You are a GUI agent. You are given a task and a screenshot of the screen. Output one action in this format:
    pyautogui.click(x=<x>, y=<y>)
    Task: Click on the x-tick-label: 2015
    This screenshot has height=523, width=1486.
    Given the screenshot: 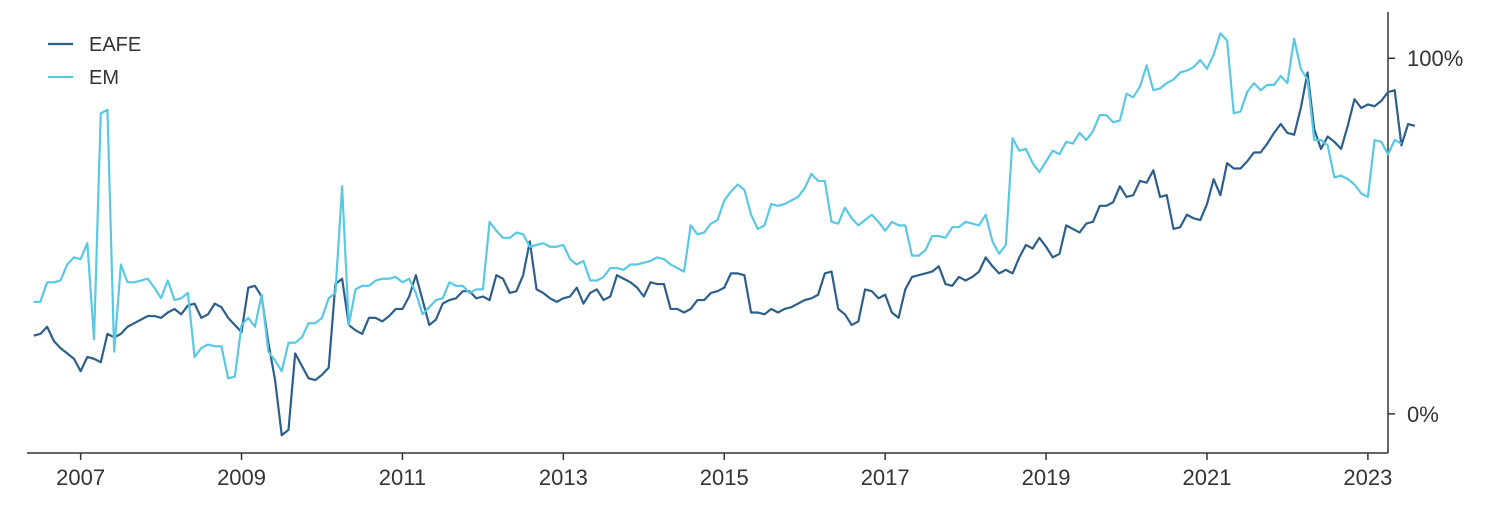 What is the action you would take?
    pyautogui.click(x=724, y=477)
    